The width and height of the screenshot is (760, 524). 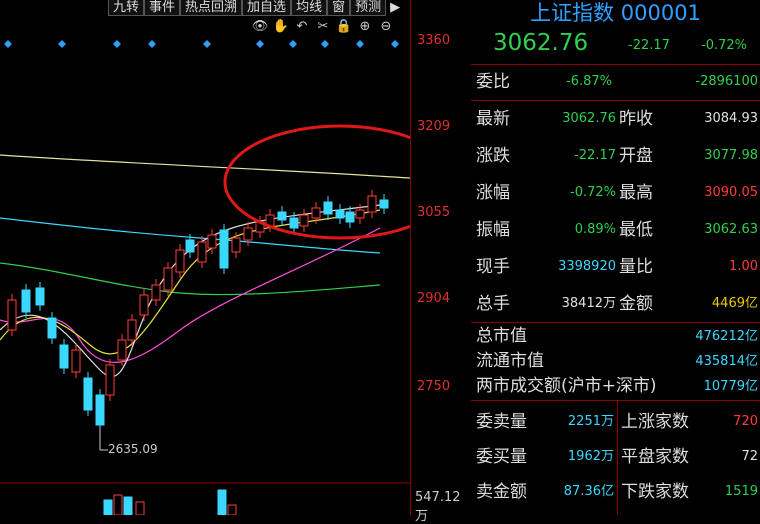 I want to click on zoom-out-icon: ⊖, so click(x=386, y=26).